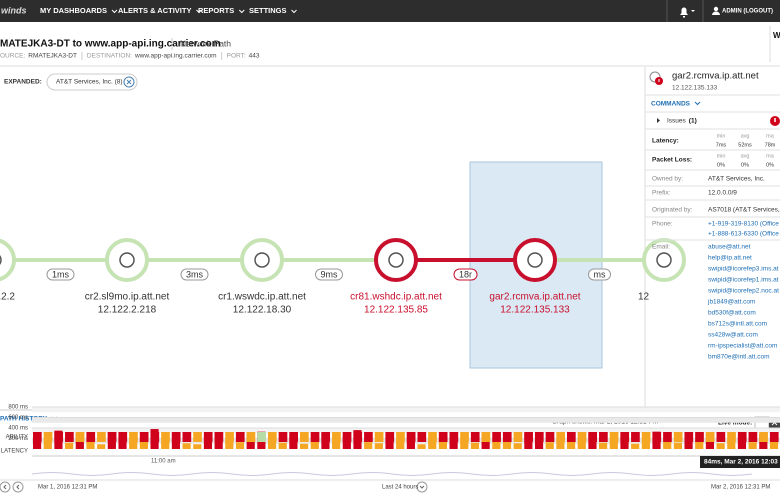  I want to click on nav-item: SETTINGS, so click(268, 10).